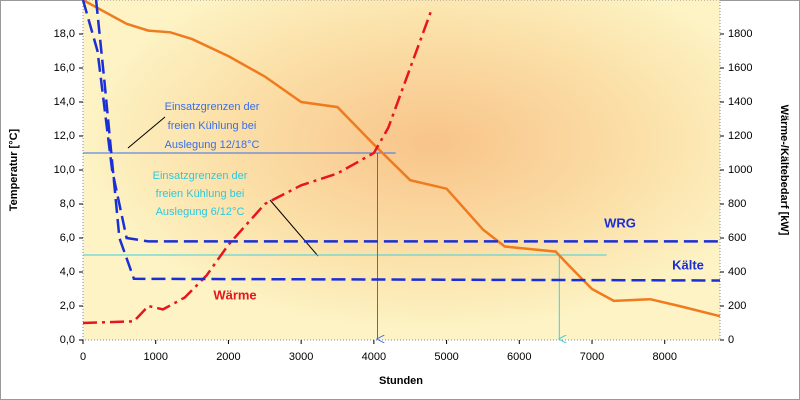  What do you see at coordinates (155, 357) in the screenshot?
I see `x-tick-label: 1000` at bounding box center [155, 357].